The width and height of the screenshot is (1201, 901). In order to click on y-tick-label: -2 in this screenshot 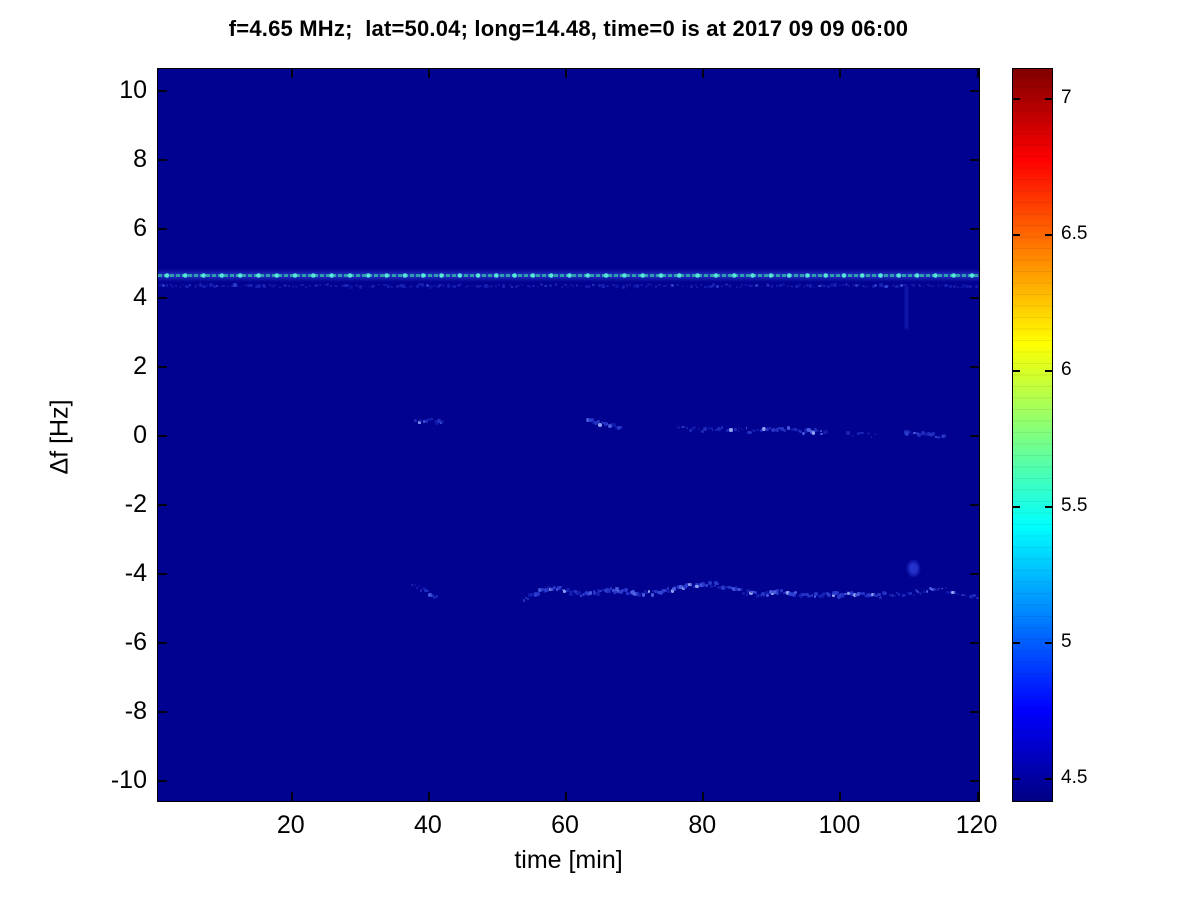, I will do `click(135, 503)`.